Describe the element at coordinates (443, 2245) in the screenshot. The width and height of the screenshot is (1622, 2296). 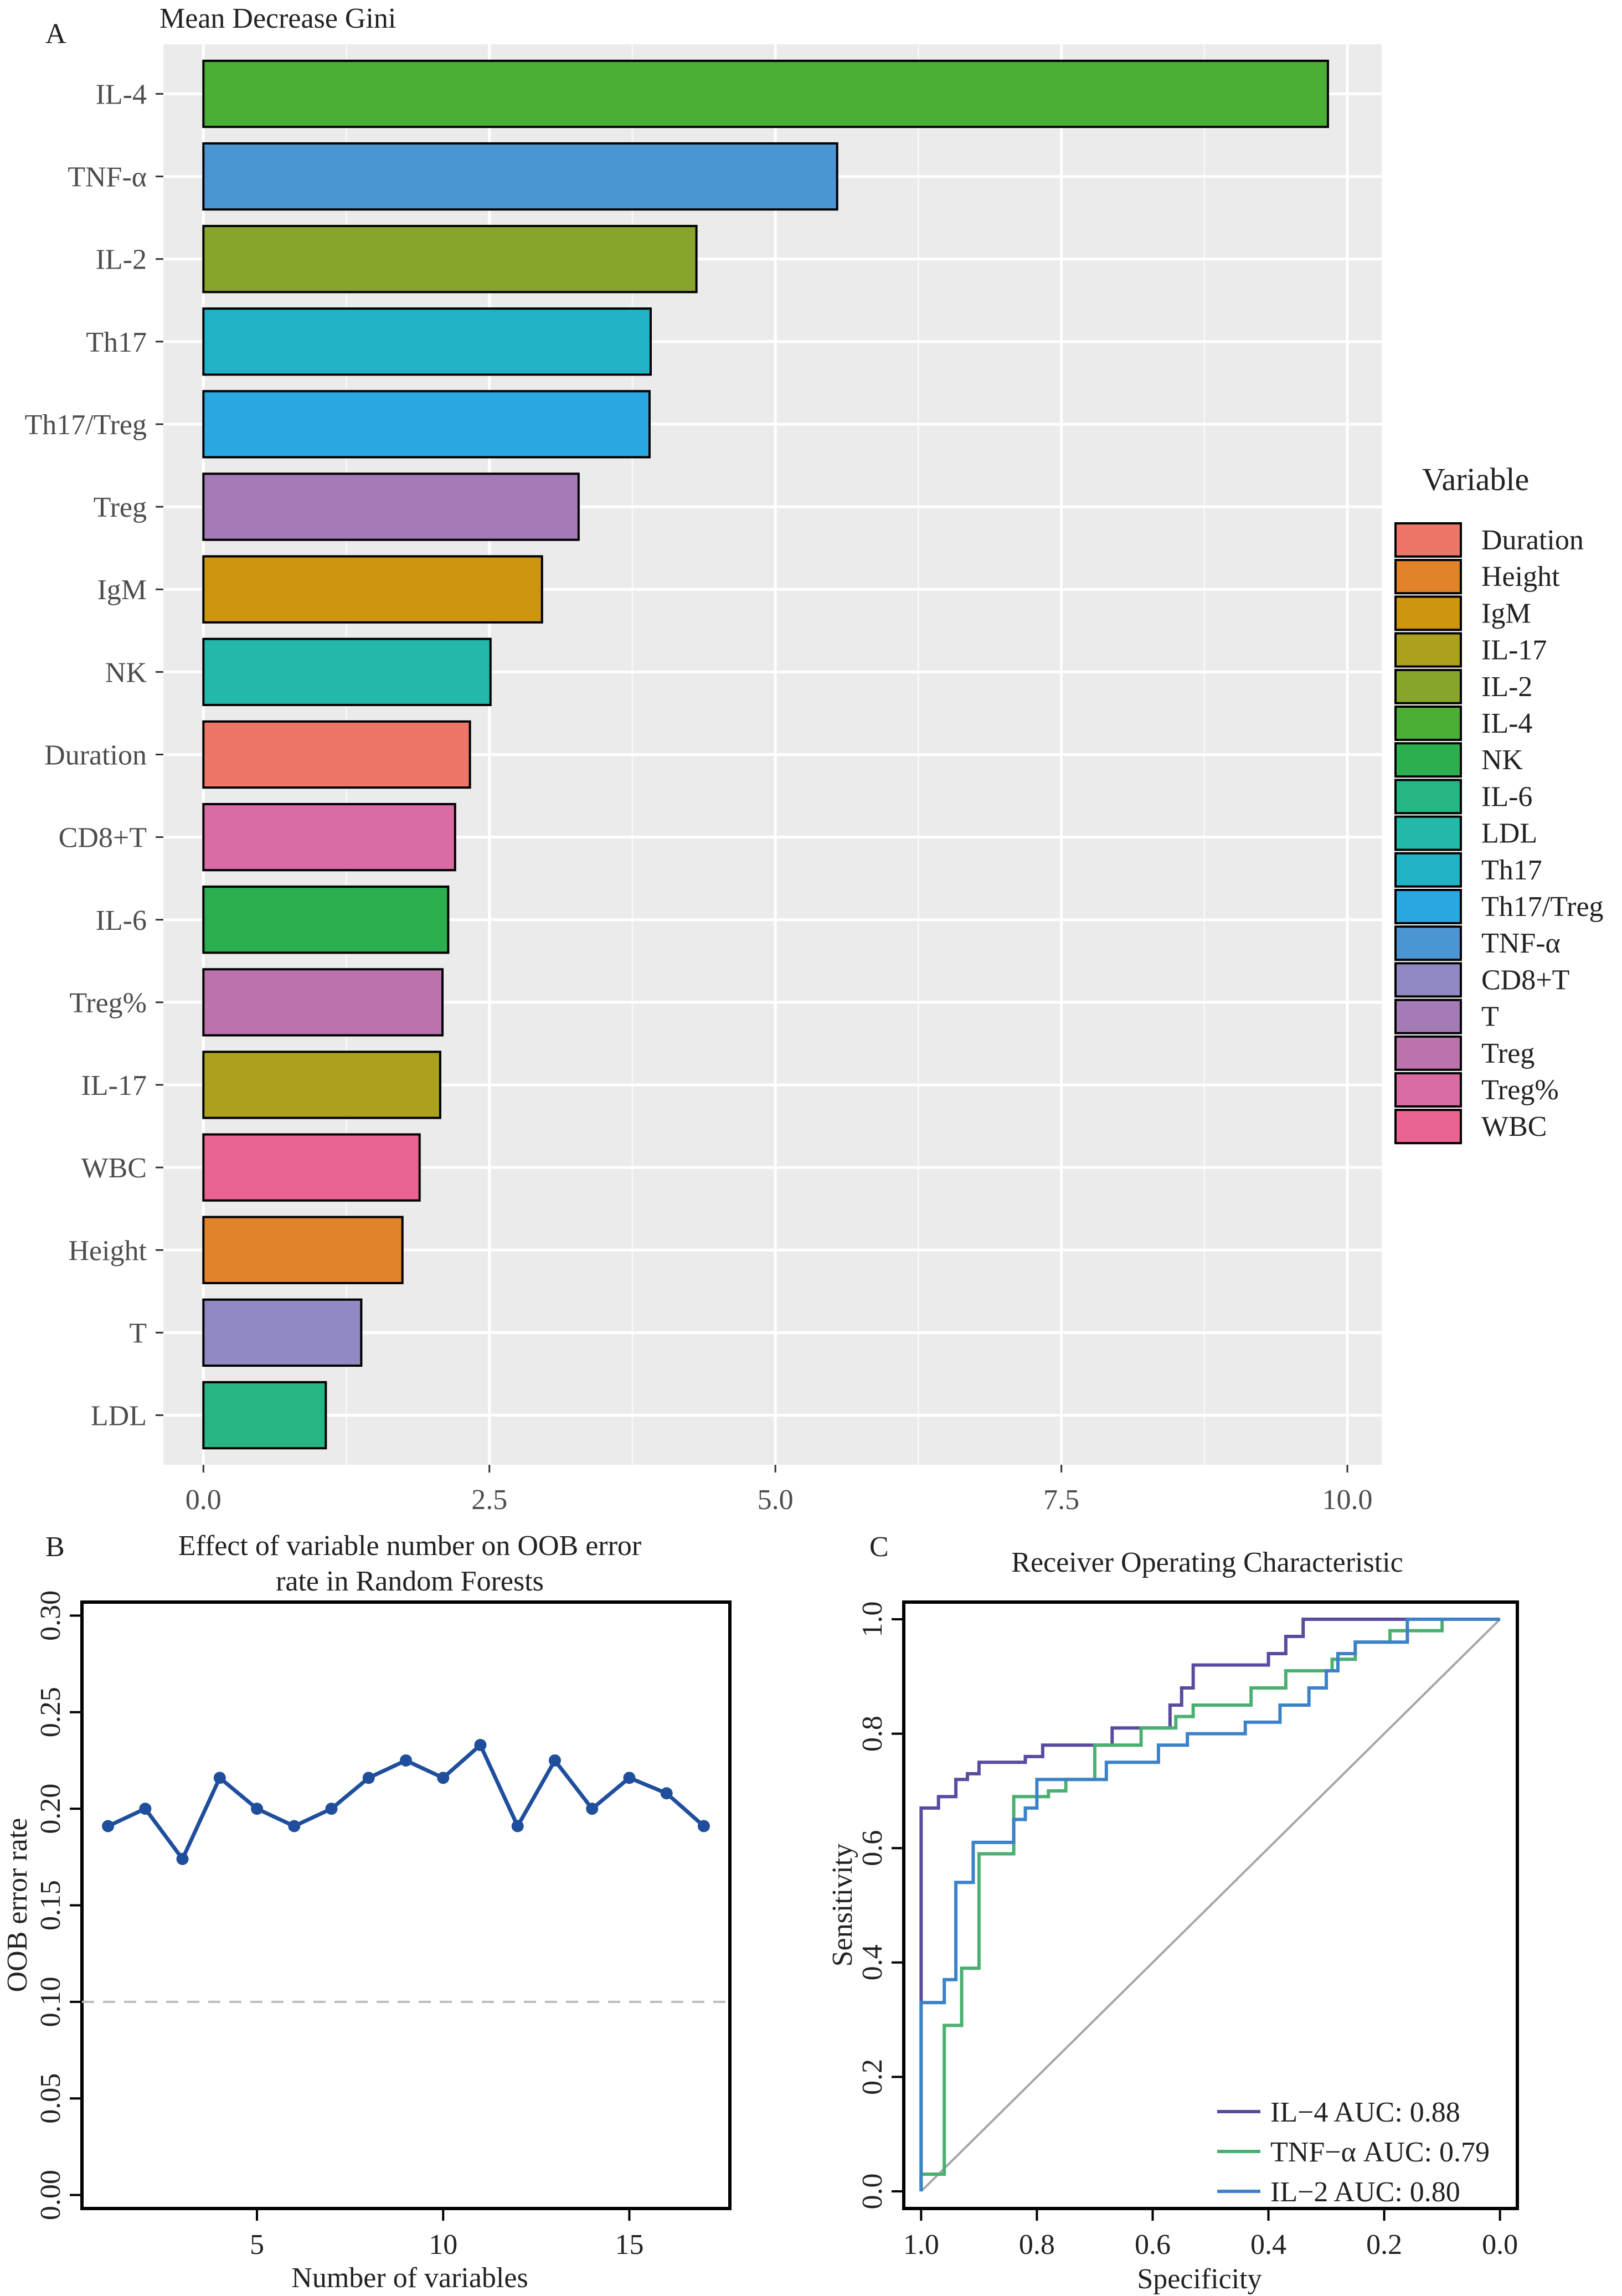
I see `x-tick-label: 10` at that location.